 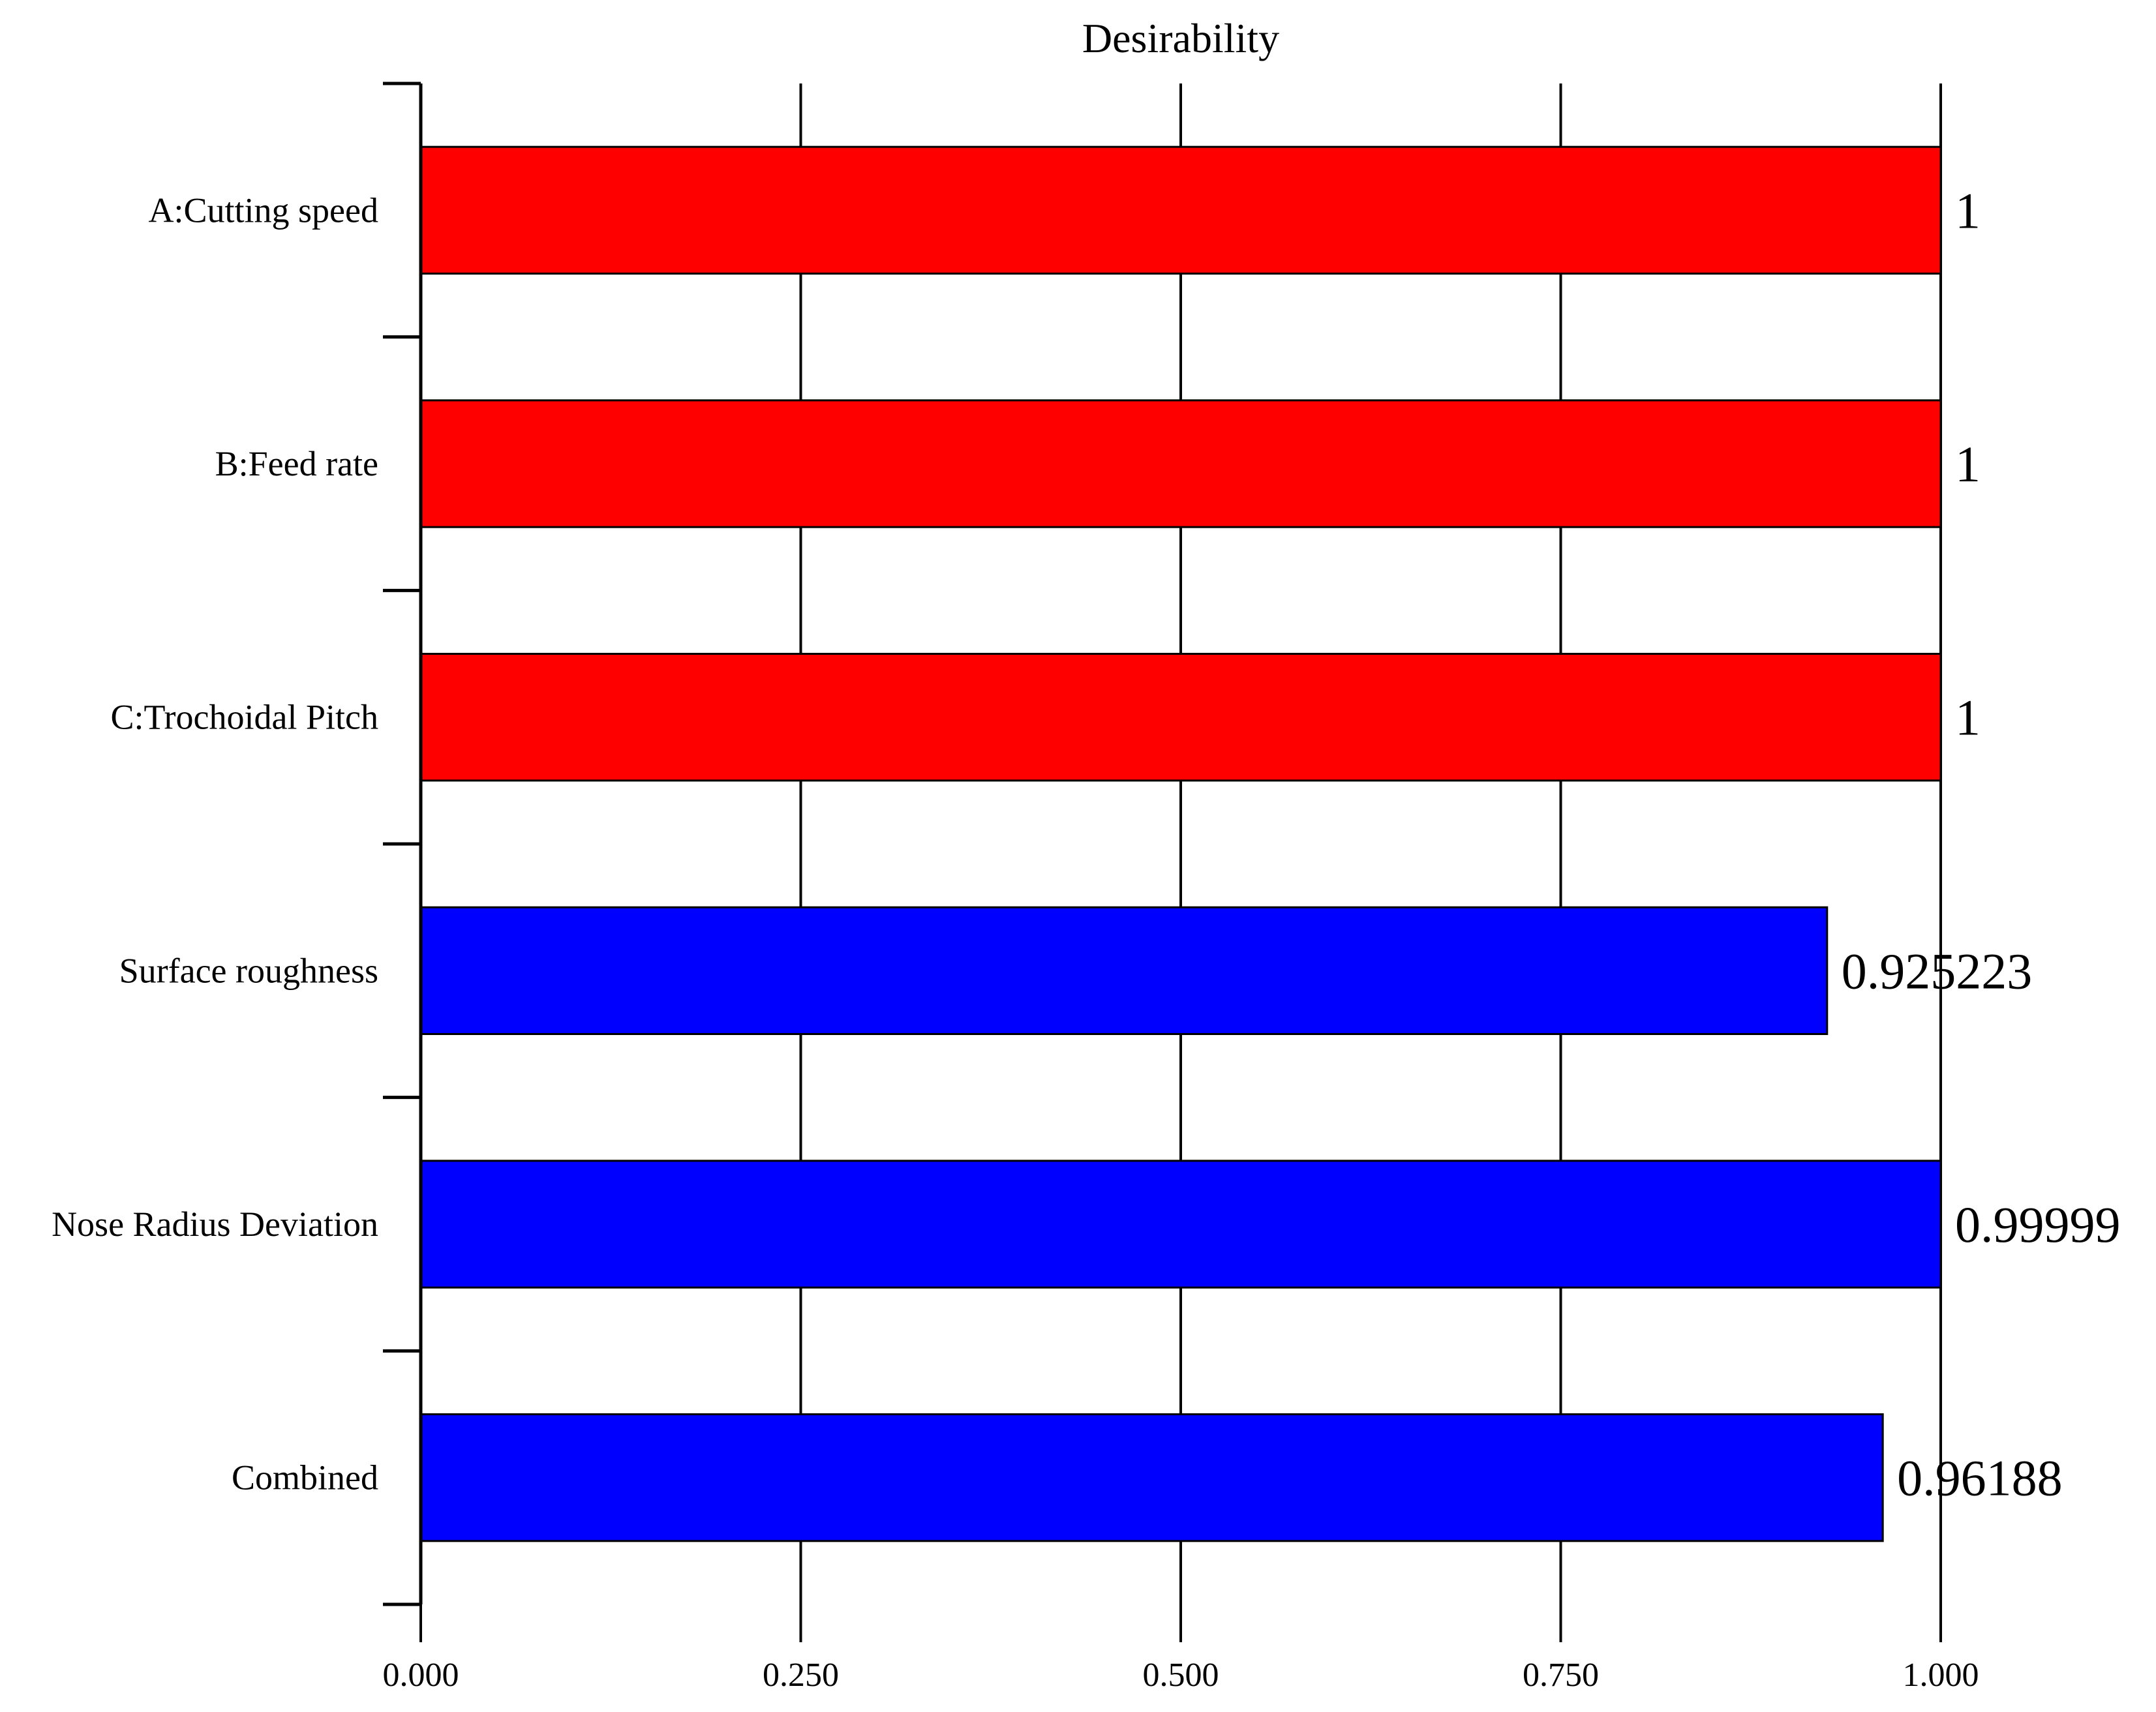 What do you see at coordinates (215, 1224) in the screenshot?
I see `category-label-4: Nose Radius Deviation` at bounding box center [215, 1224].